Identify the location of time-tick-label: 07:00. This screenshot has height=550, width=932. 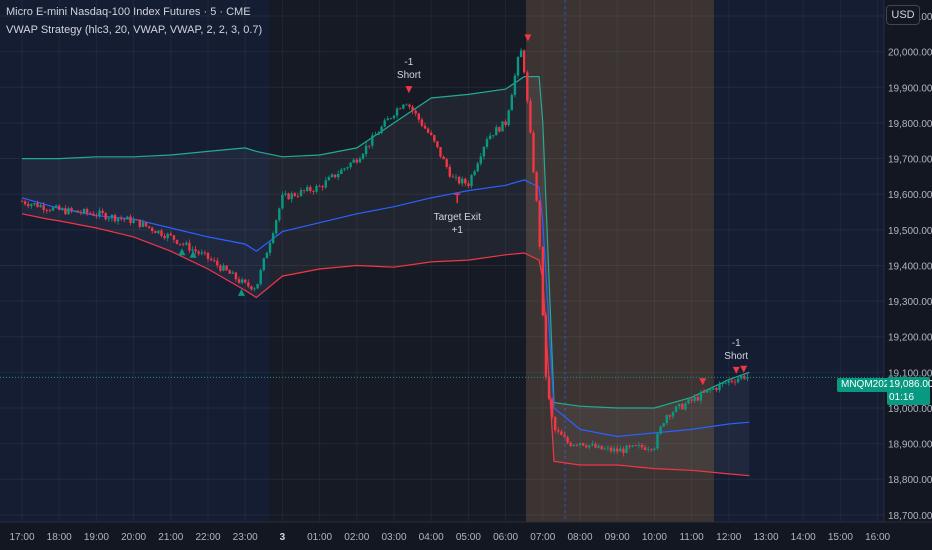
(542, 537).